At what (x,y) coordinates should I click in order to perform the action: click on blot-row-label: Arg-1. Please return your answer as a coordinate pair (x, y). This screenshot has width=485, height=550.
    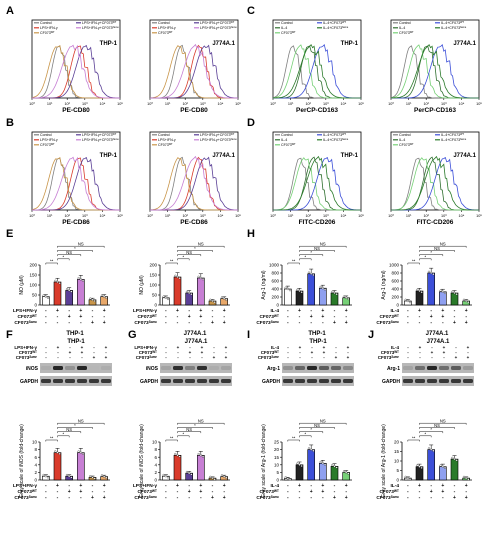
    Looking at the image, I should click on (273, 369).